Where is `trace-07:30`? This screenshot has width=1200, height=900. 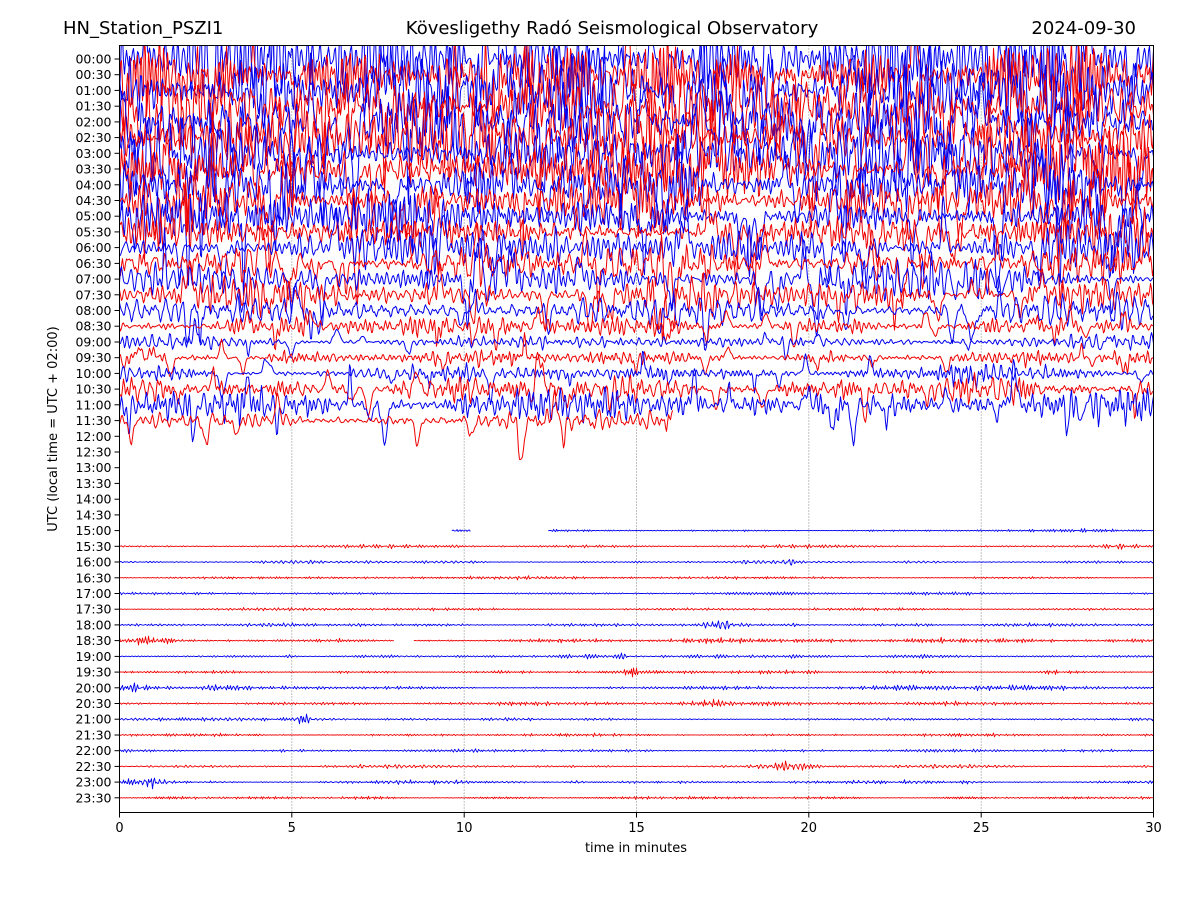
trace-07:30 is located at coordinates (636, 301).